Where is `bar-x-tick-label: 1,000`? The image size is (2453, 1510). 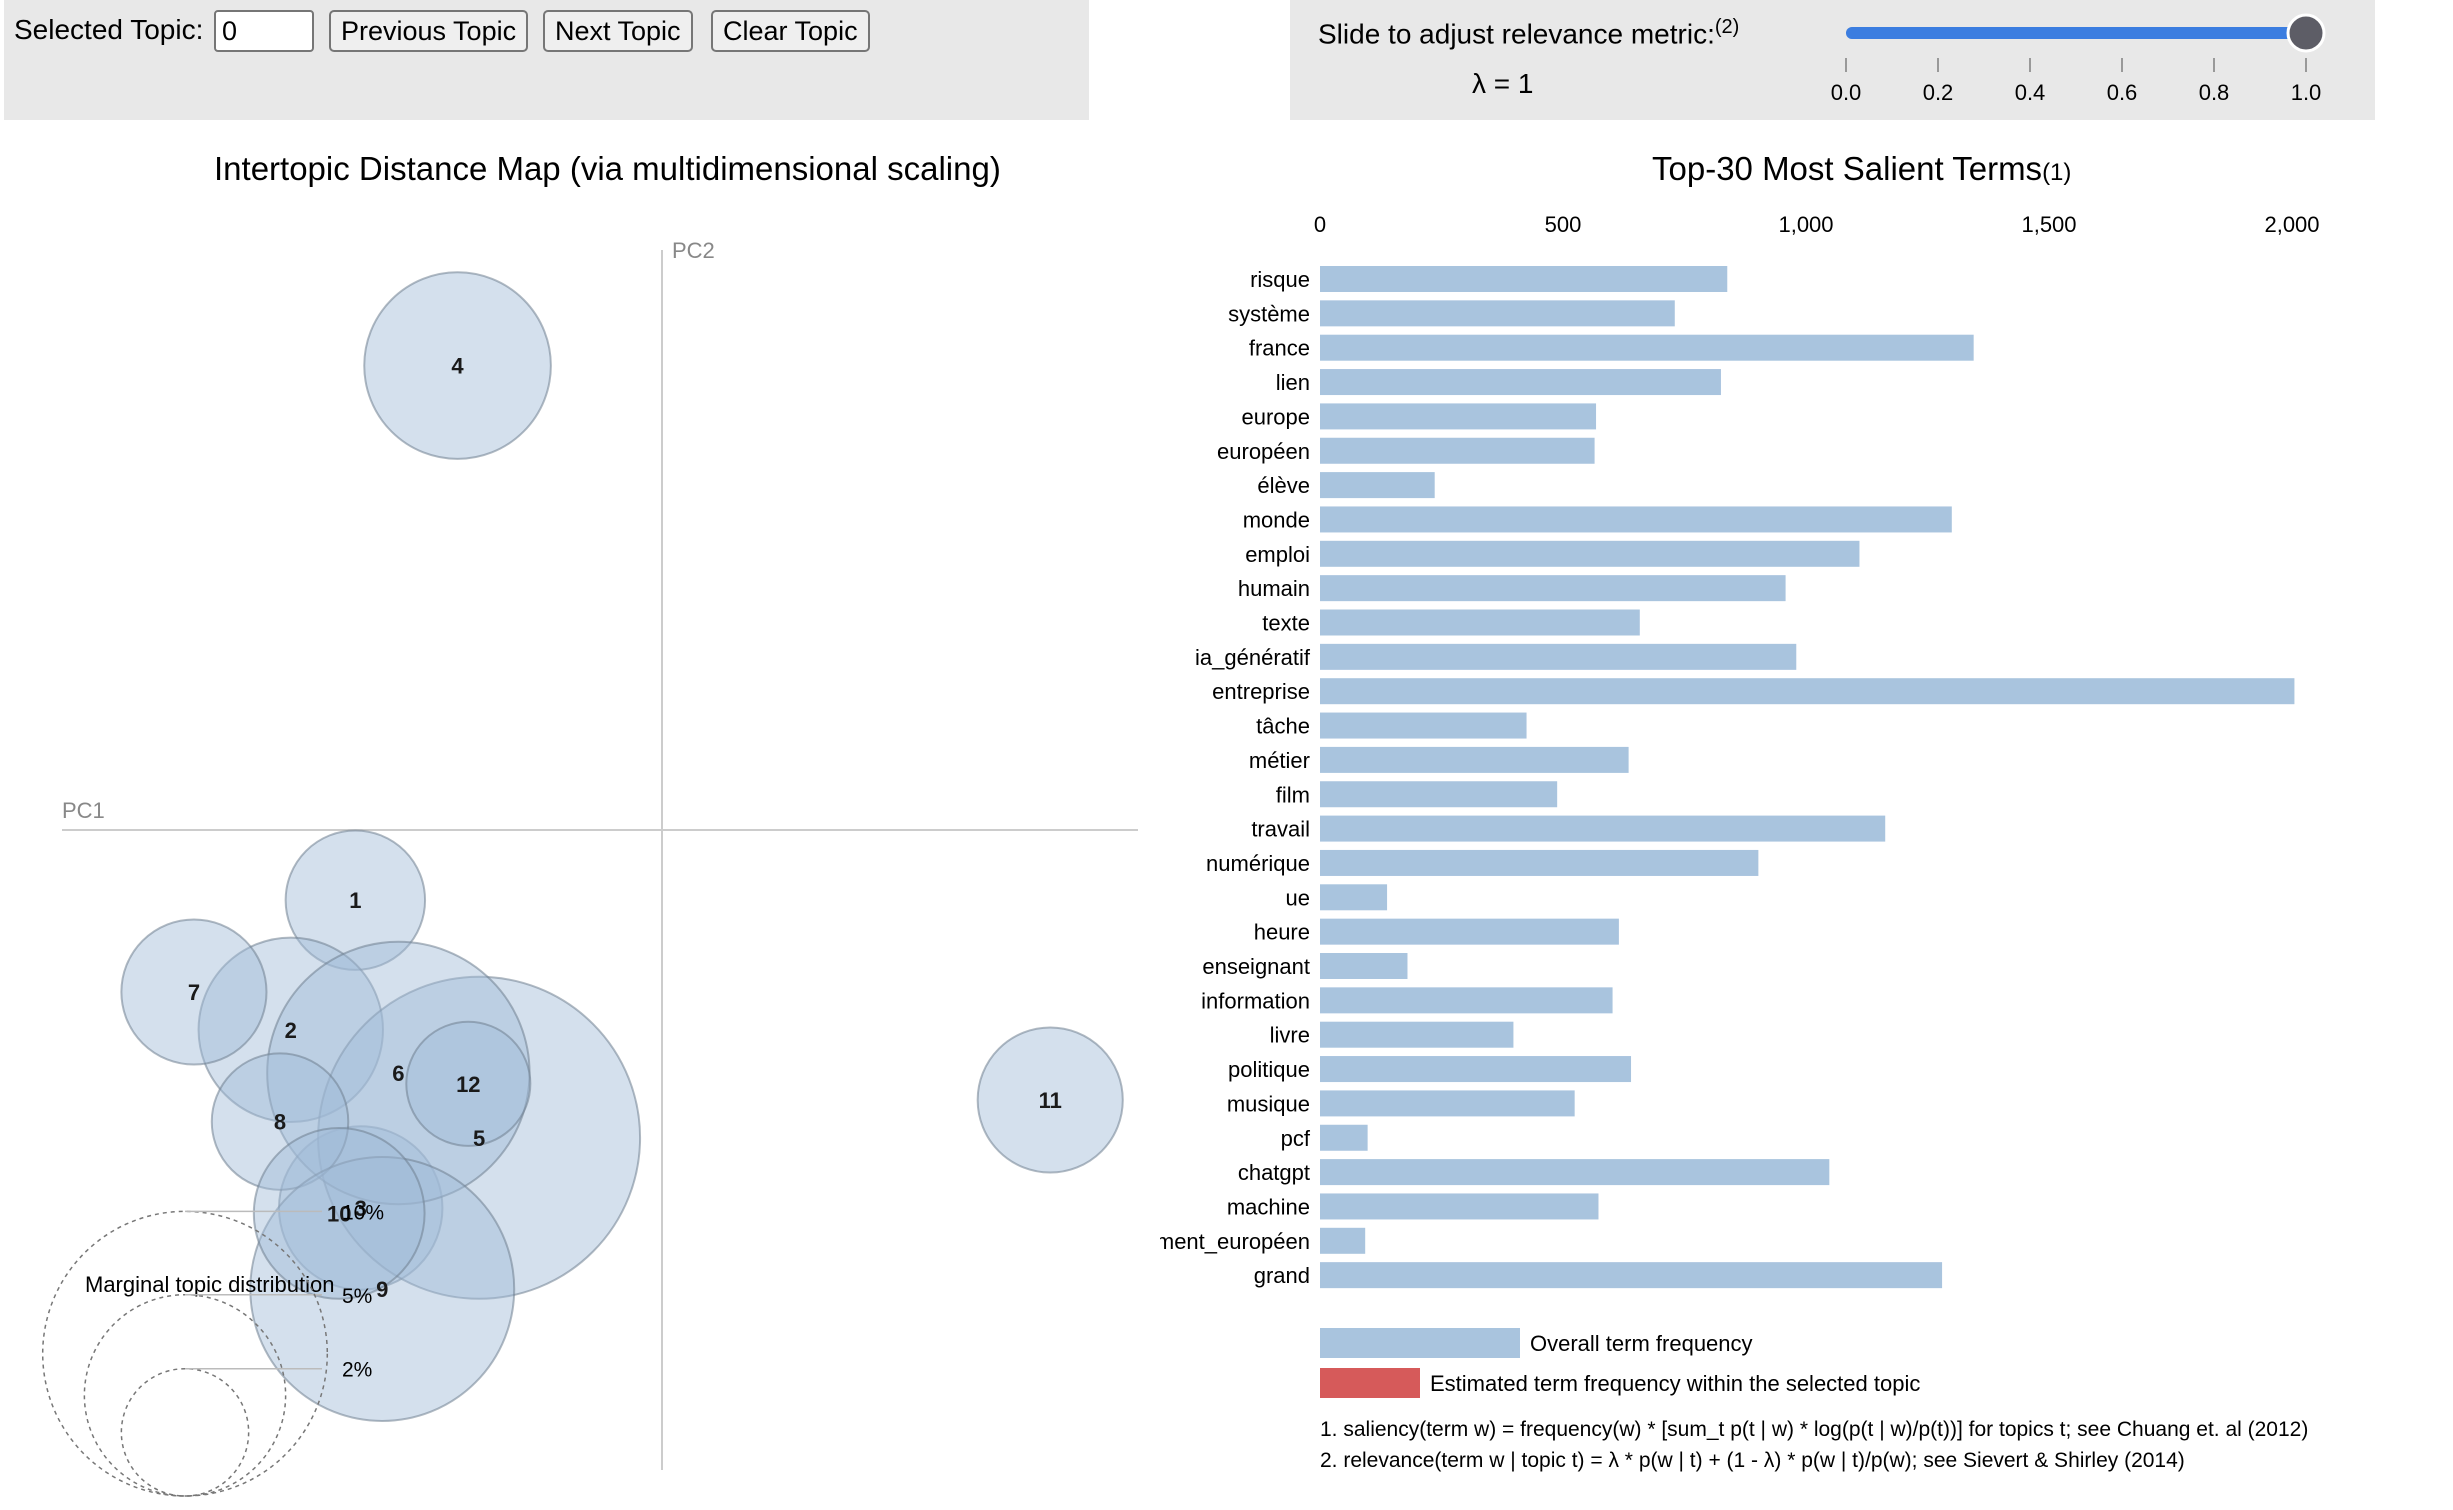 bar-x-tick-label: 1,000 is located at coordinates (1805, 224).